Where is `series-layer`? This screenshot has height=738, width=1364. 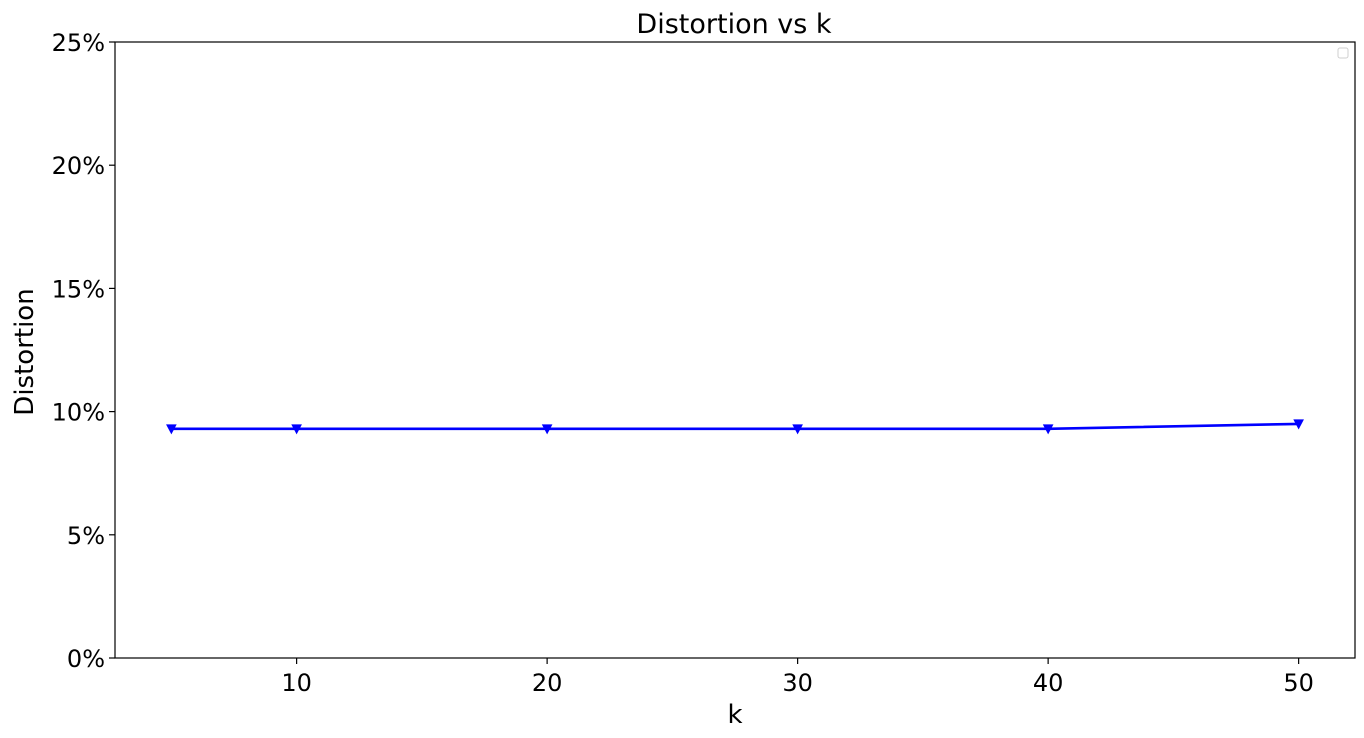
series-layer is located at coordinates (735, 427).